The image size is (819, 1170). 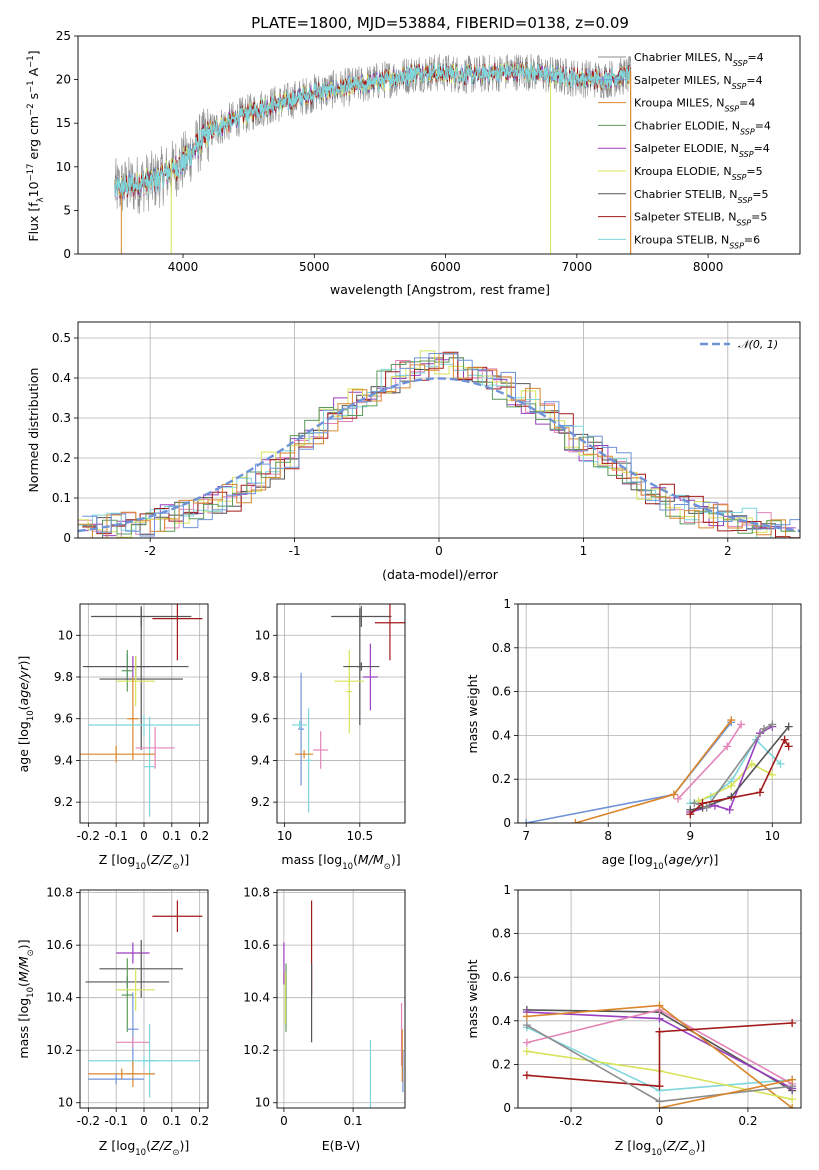 I want to click on x-axis-label: age [log10(age/yr)], so click(x=660, y=862).